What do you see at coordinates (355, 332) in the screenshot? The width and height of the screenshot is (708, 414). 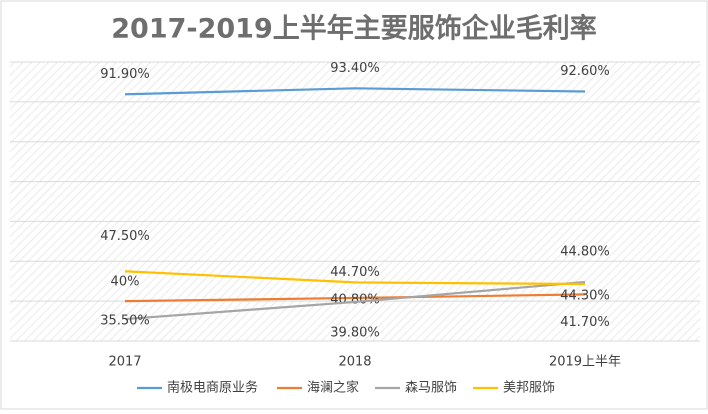 I see `data-label: 39.80%` at bounding box center [355, 332].